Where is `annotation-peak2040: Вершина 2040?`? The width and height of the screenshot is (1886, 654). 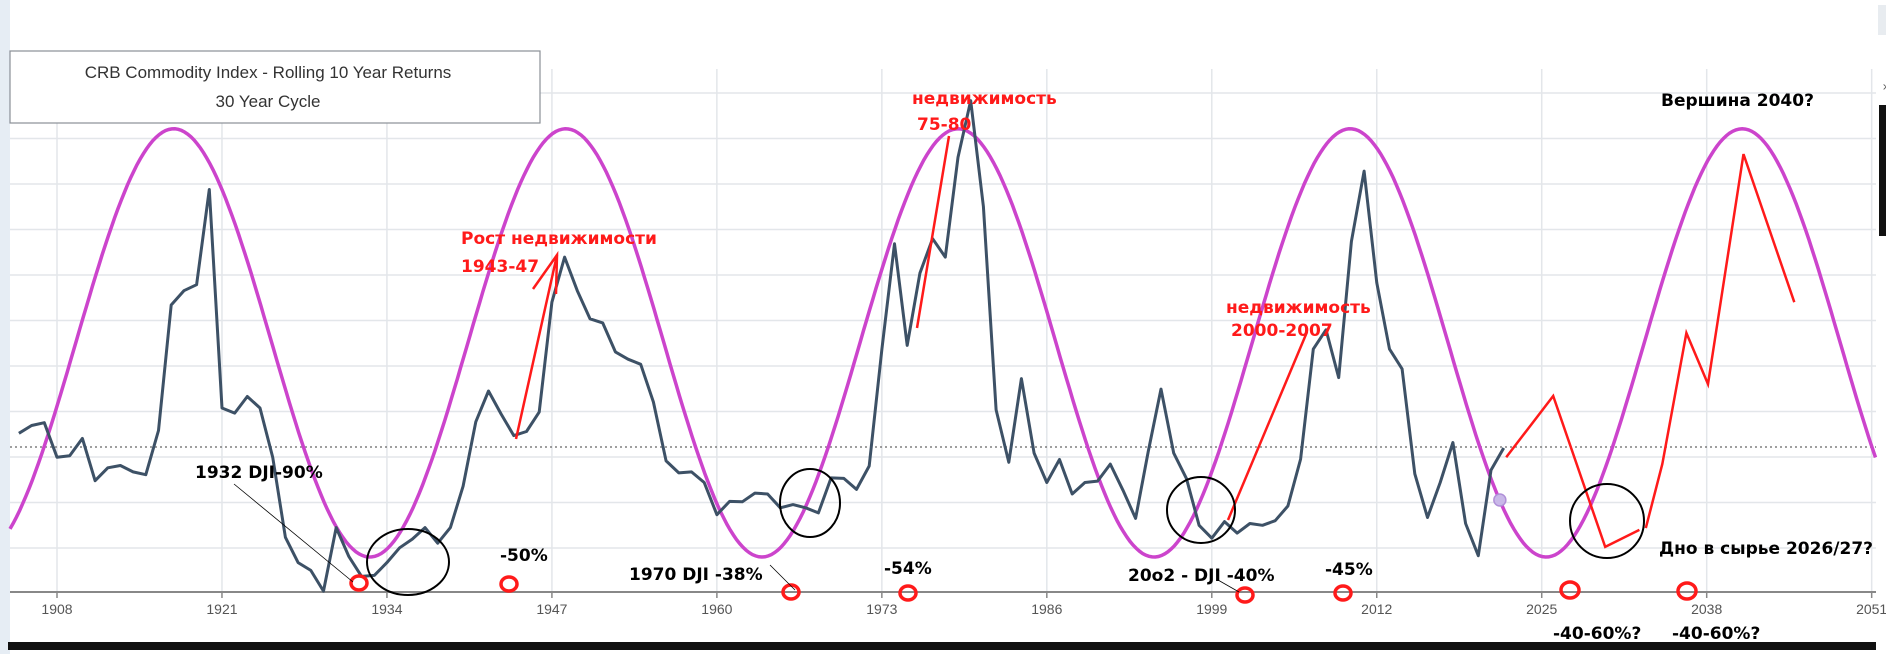
annotation-peak2040: Вершина 2040? is located at coordinates (1737, 101).